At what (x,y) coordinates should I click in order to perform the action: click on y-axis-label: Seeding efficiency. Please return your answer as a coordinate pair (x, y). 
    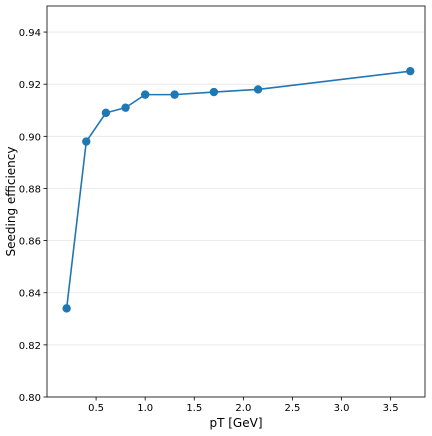
    Looking at the image, I should click on (11, 202).